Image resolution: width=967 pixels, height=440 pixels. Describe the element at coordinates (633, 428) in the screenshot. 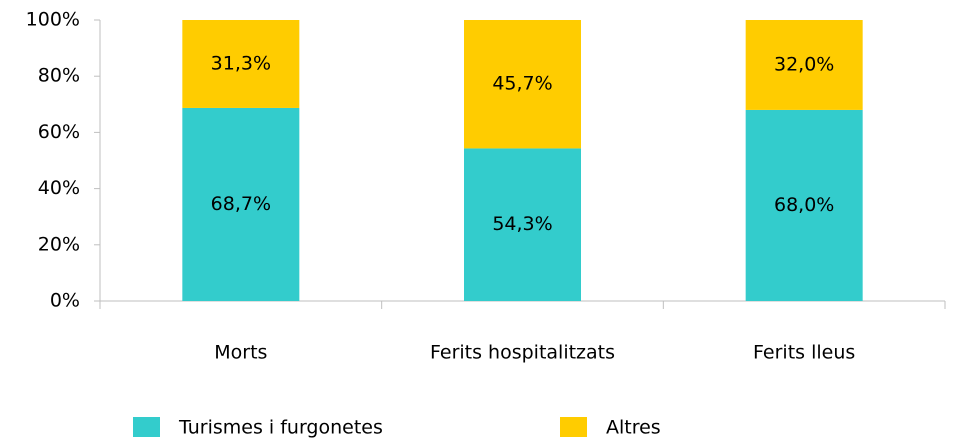

I see `legend-label: Altres` at that location.